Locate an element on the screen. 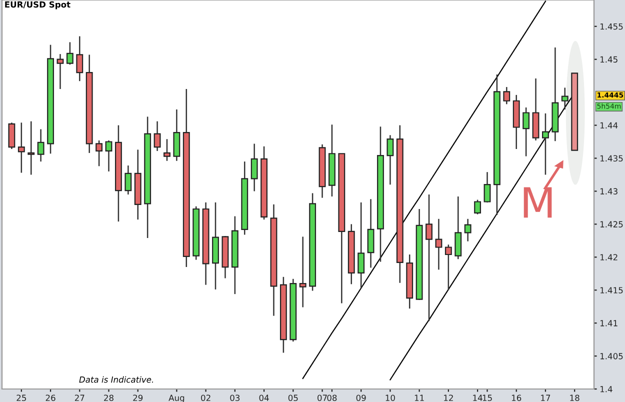 The image size is (625, 402). x-tick-label: 05 is located at coordinates (293, 398).